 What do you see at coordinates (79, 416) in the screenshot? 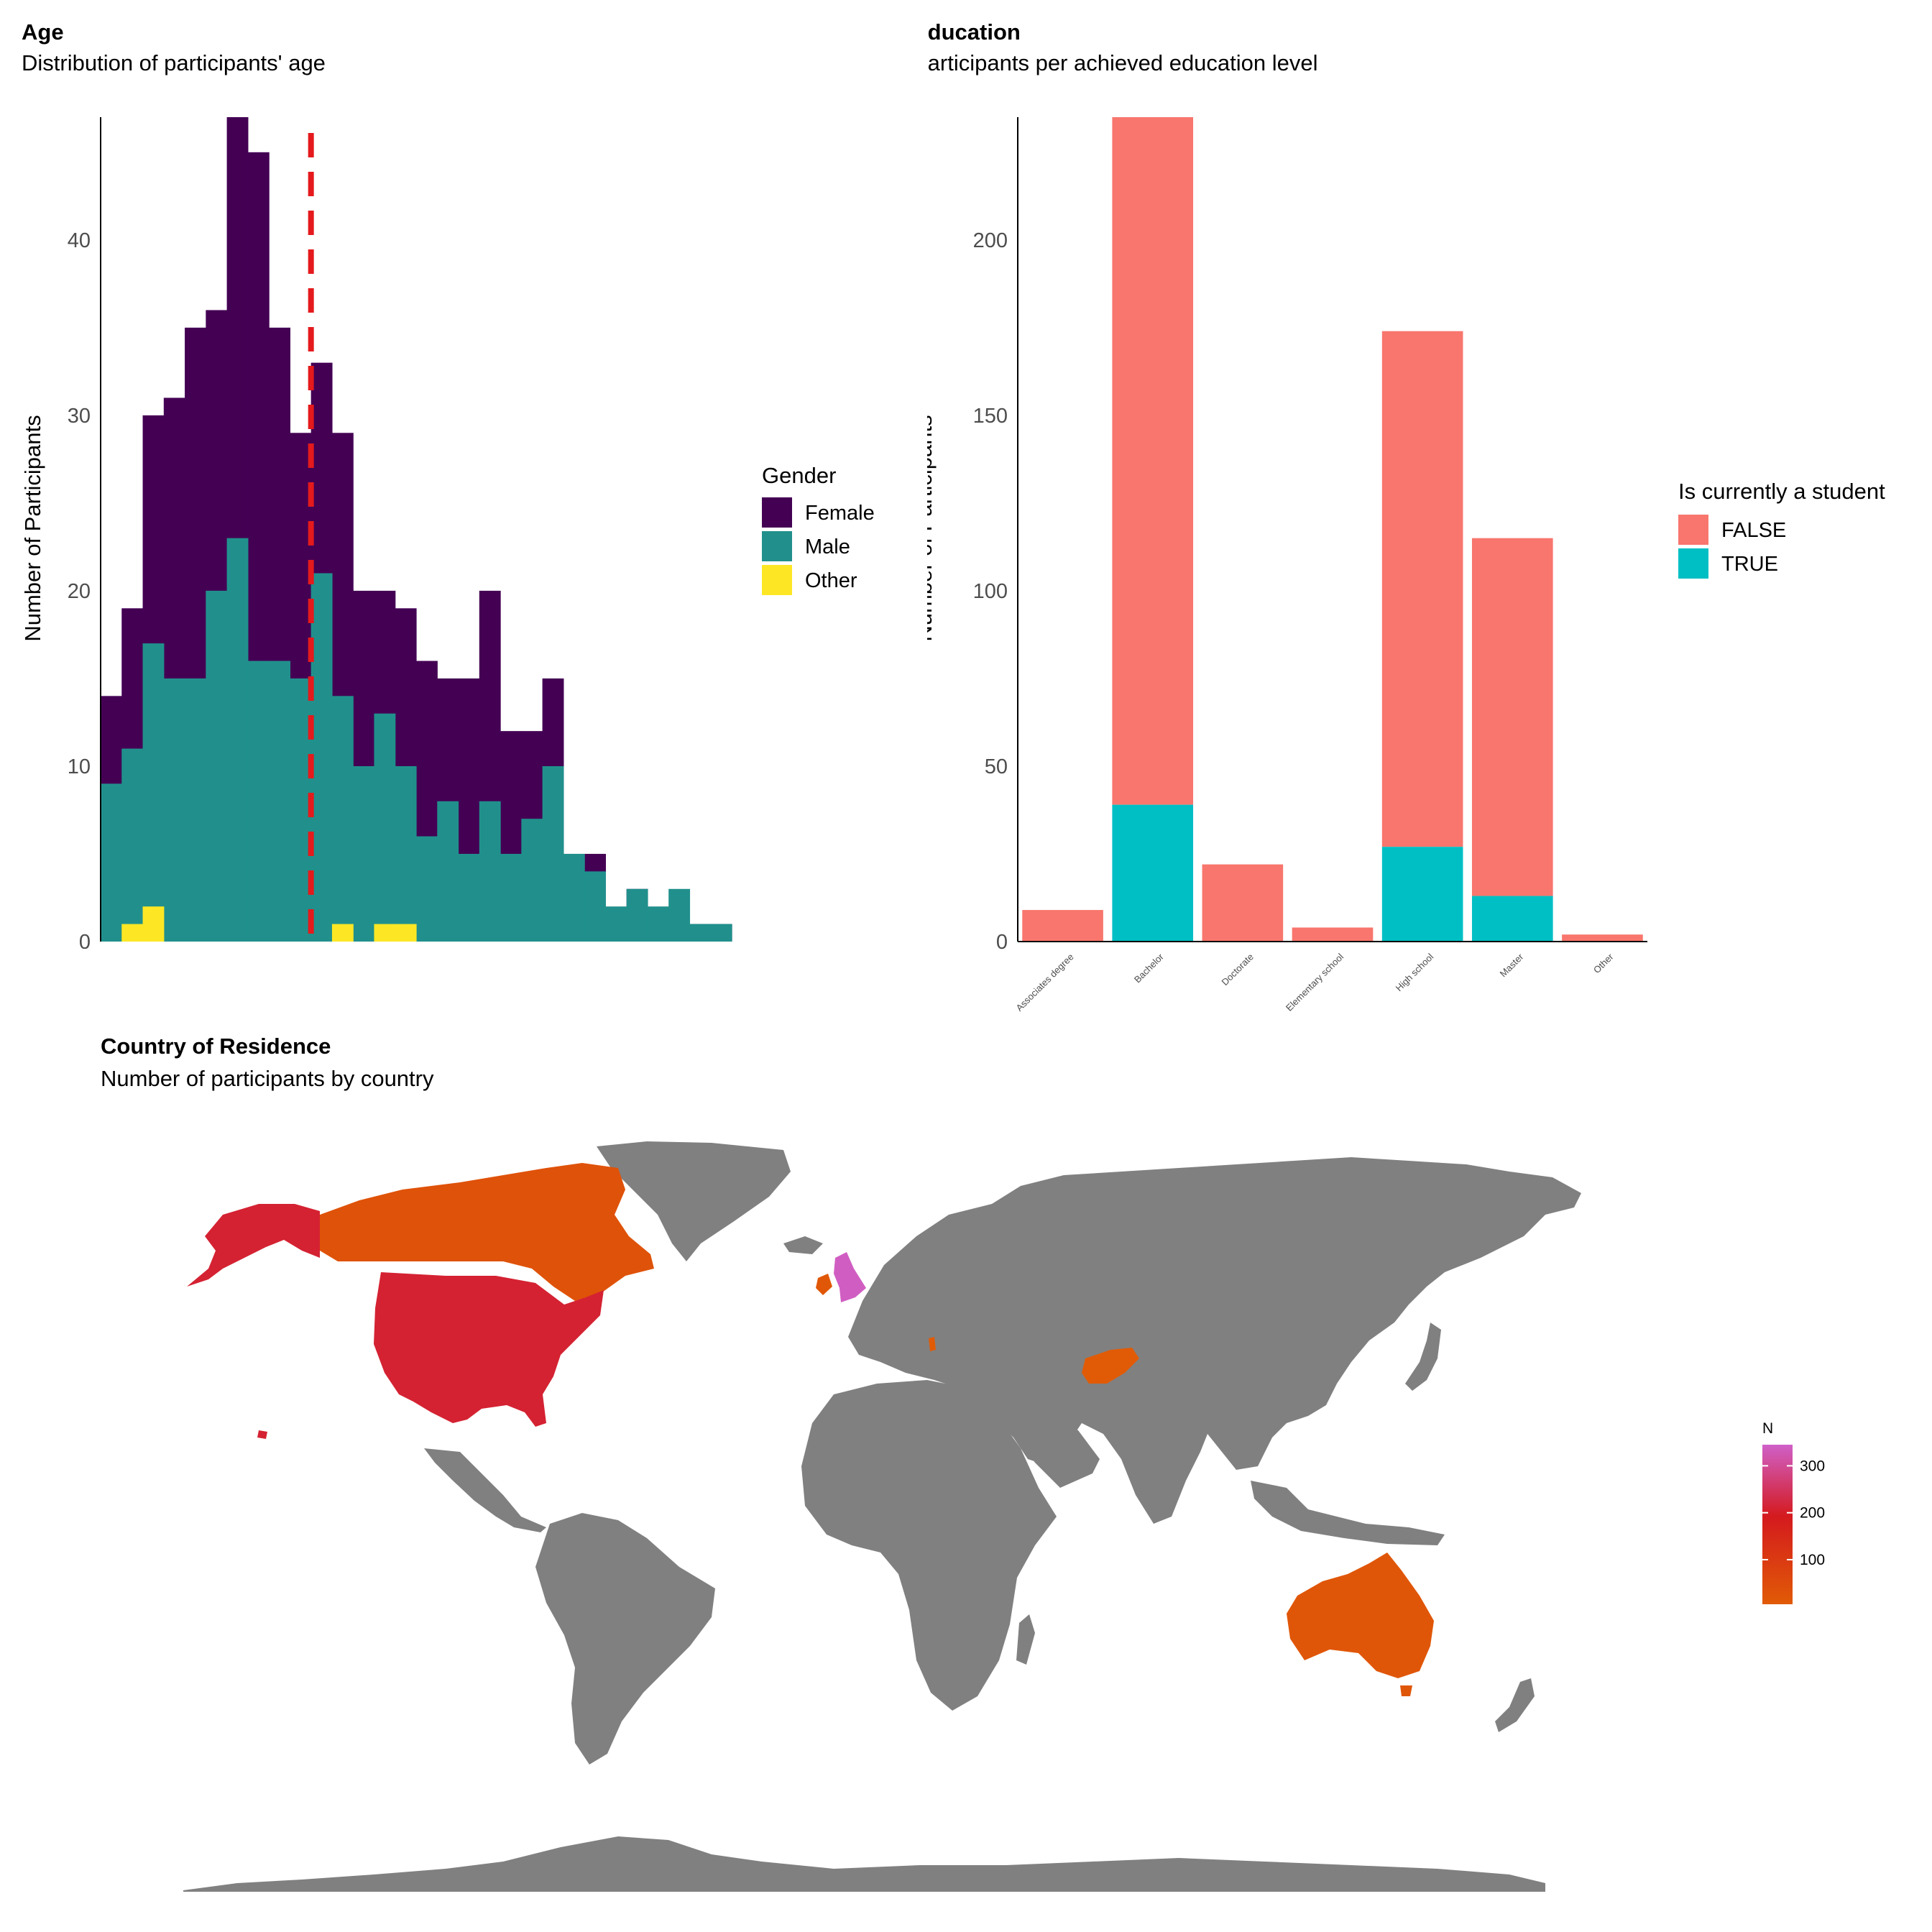
I see `age-y-tick-label: 30` at bounding box center [79, 416].